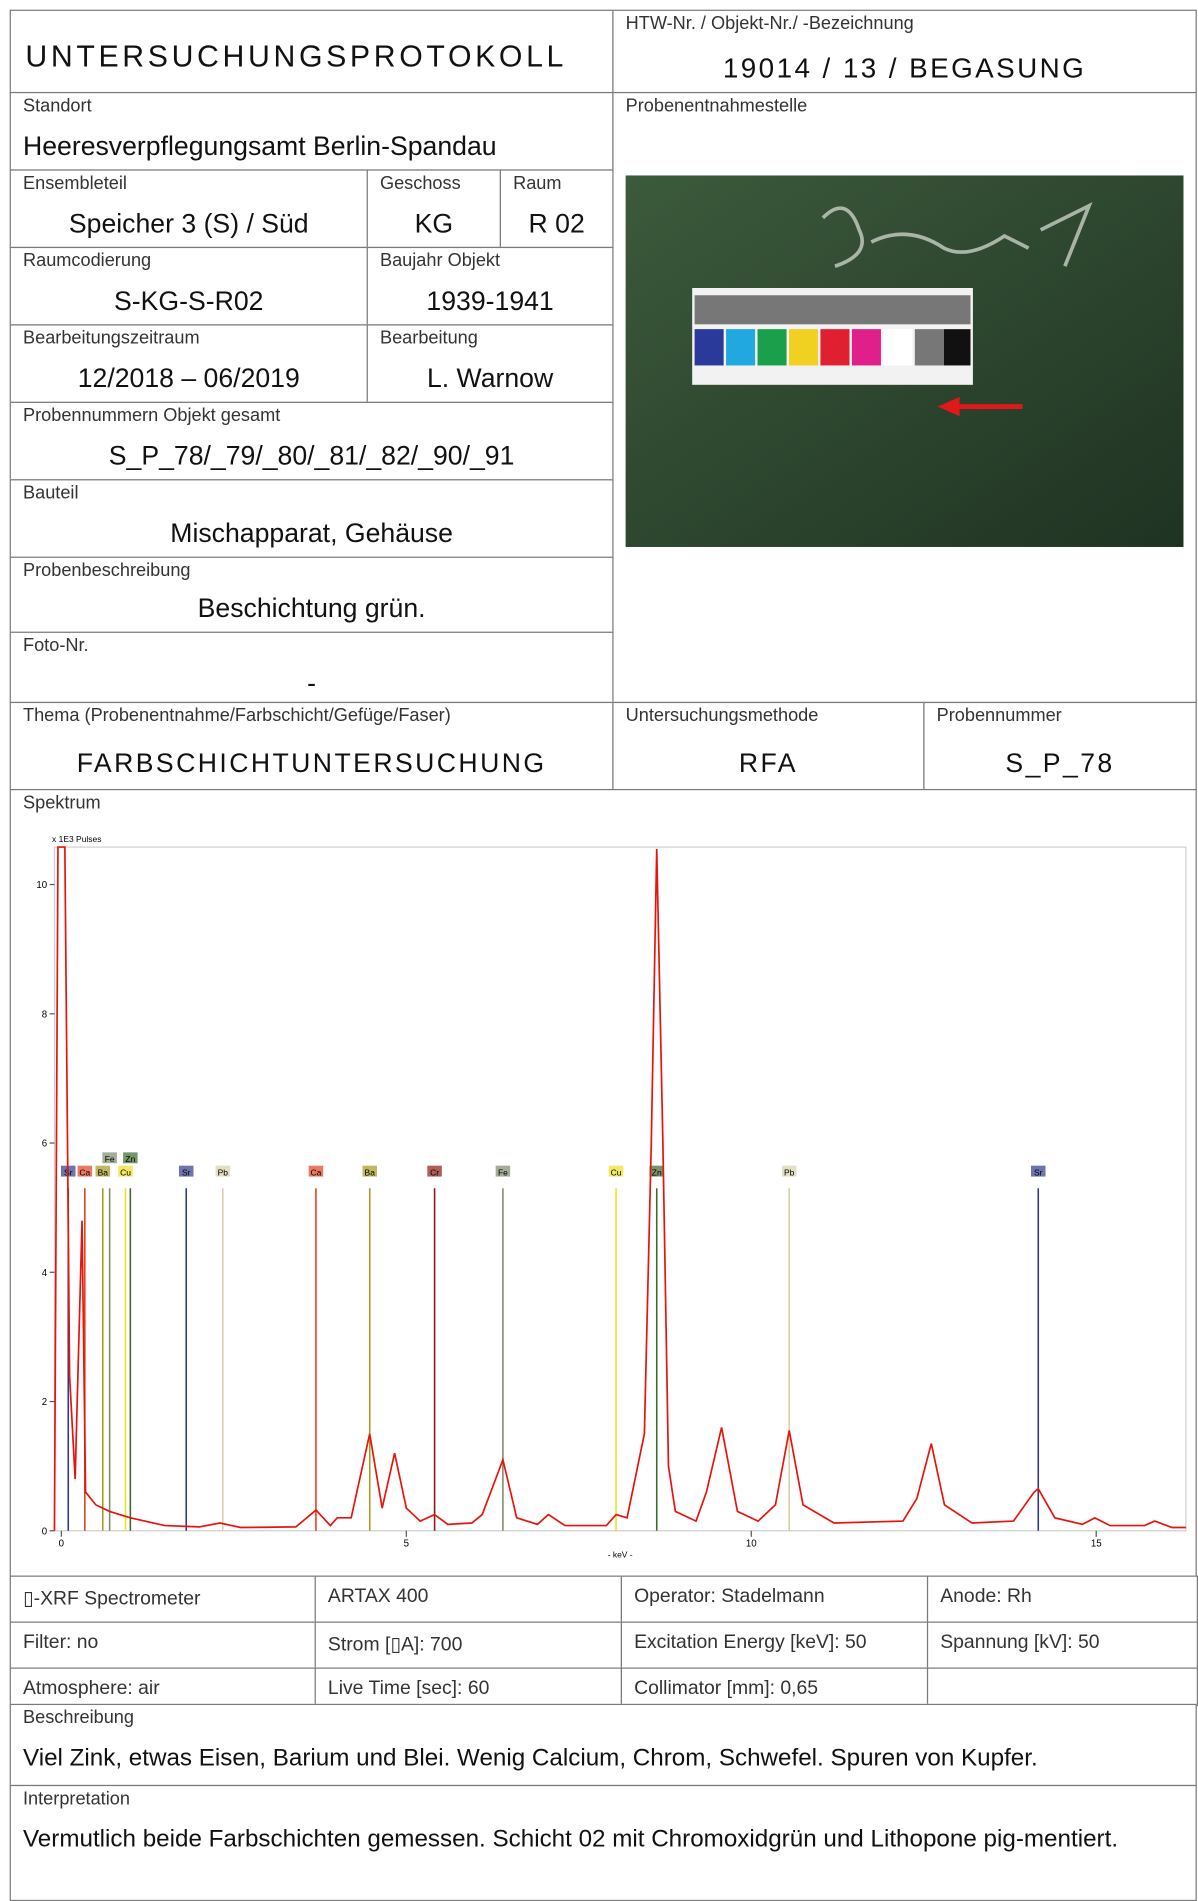 This screenshot has width=1198, height=1901. I want to click on y-axis-label: x 1E3 Pulses, so click(76, 839).